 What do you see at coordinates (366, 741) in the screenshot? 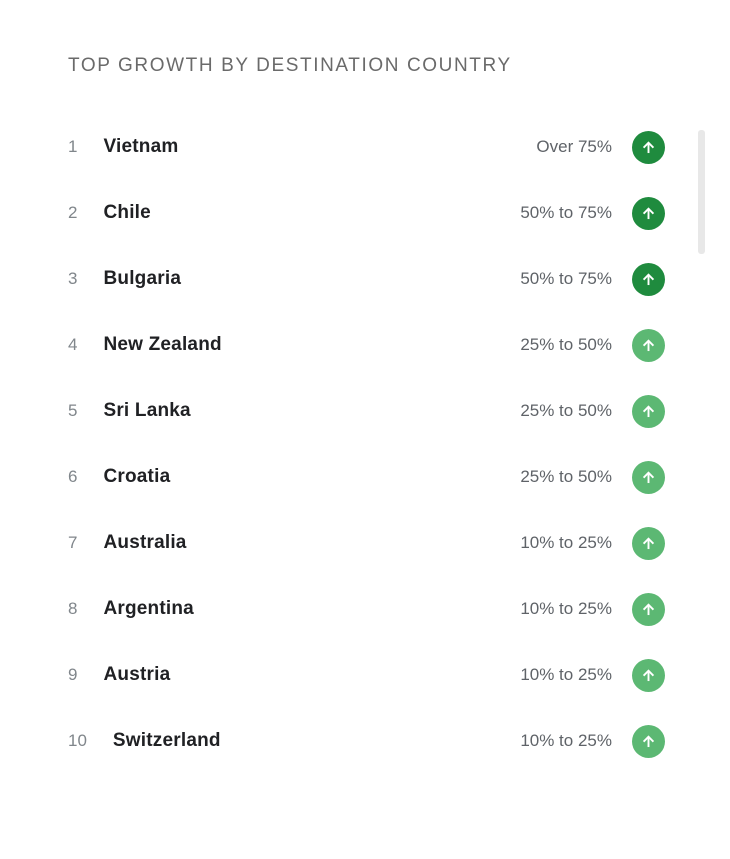
I see `table-row: 10 Switzerland 10% to 25%` at bounding box center [366, 741].